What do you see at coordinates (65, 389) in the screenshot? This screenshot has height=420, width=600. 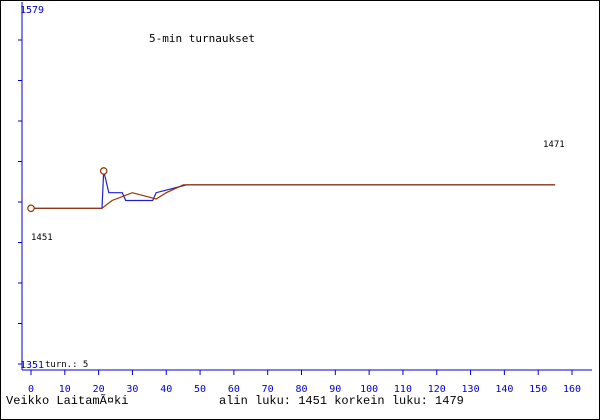 I see `x-tick-label: 10` at bounding box center [65, 389].